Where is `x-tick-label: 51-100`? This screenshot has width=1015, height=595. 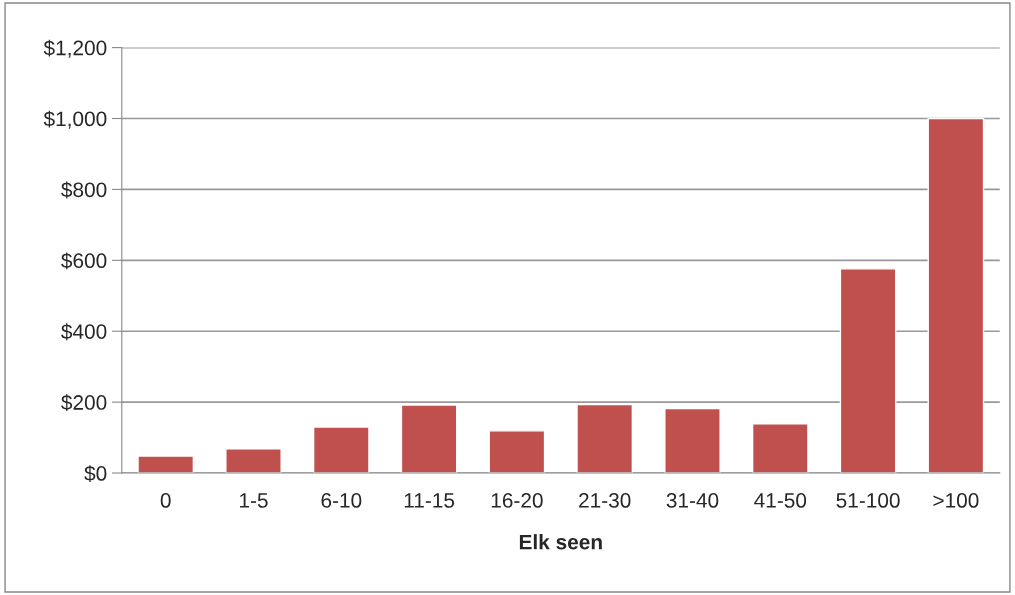
x-tick-label: 51-100 is located at coordinates (868, 500).